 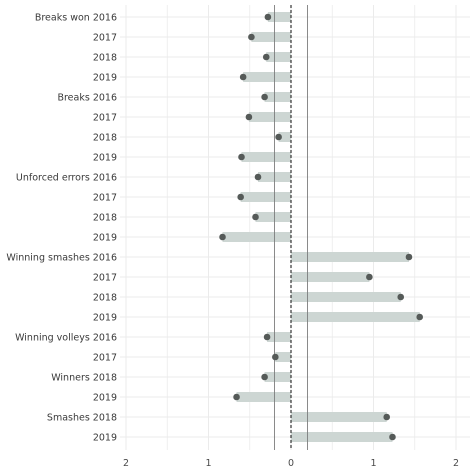 I want to click on category-label: Winning smashes 2016, so click(x=61, y=258).